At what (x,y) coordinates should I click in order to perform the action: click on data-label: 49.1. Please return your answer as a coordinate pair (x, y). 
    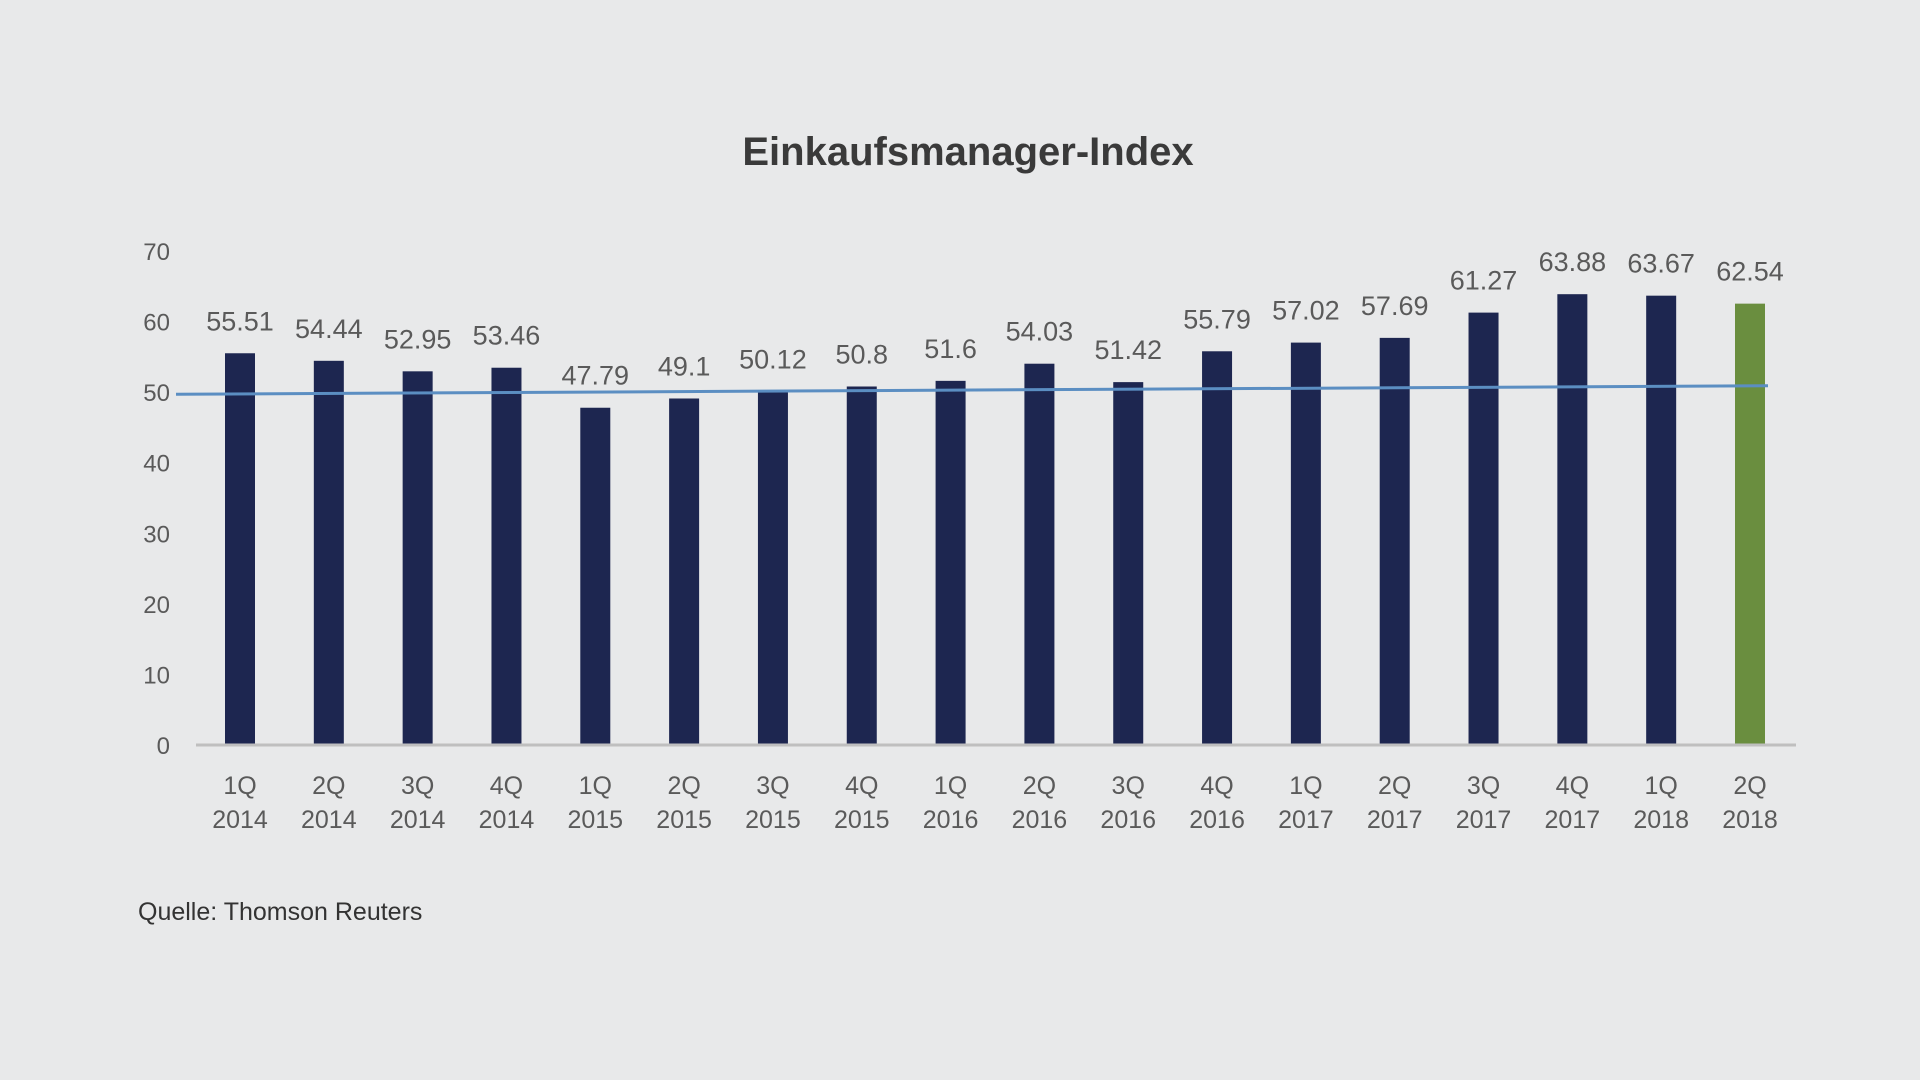
    Looking at the image, I should click on (684, 366).